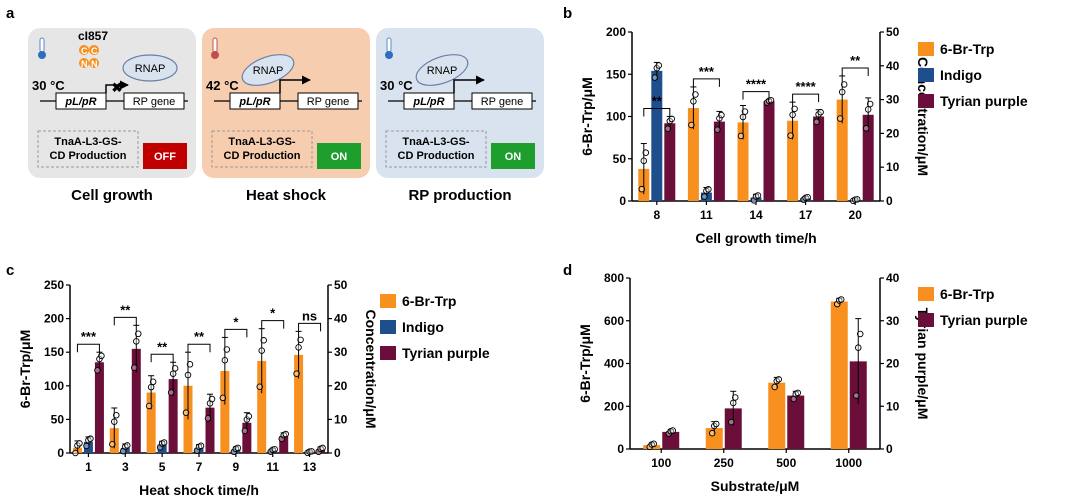 This screenshot has width=1080, height=504. What do you see at coordinates (848, 463) in the screenshot?
I see `x-tick-label: 1000` at bounding box center [848, 463].